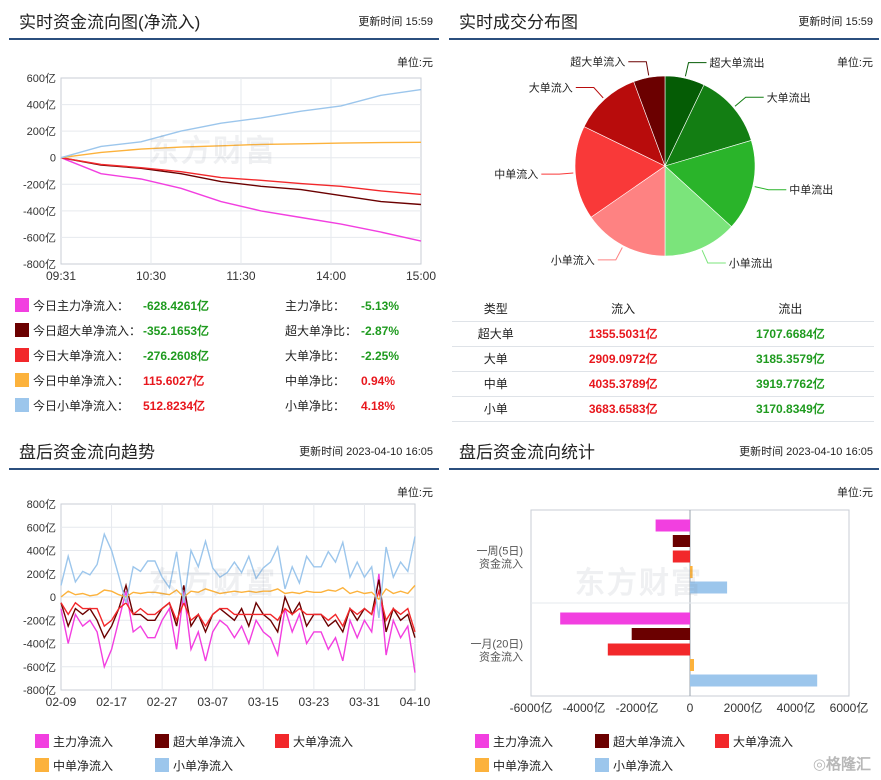  Describe the element at coordinates (110, 22) in the screenshot. I see `panel-title: 实时资金流向图(净流入)` at that location.